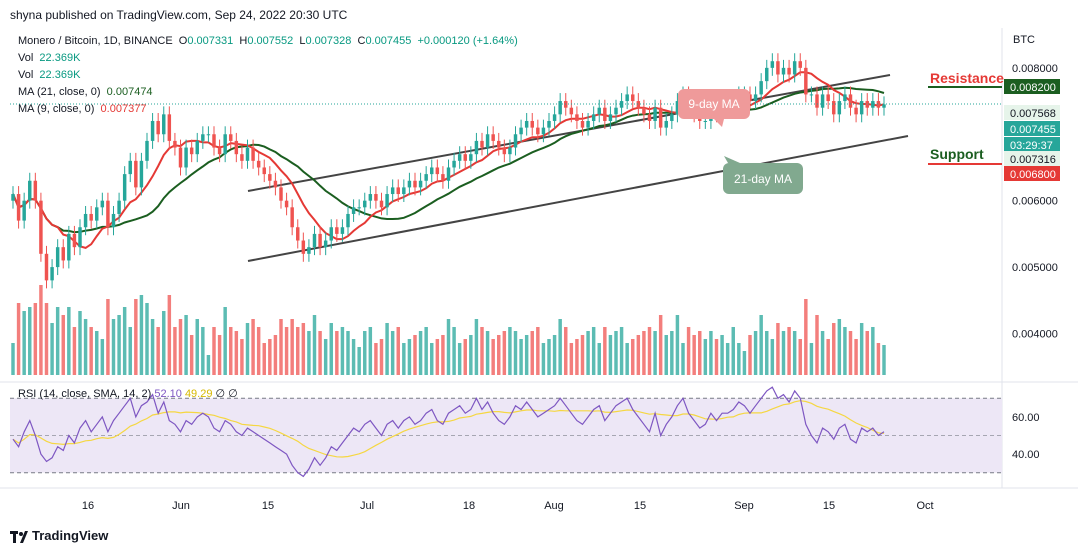 The height and width of the screenshot is (554, 1078). I want to click on time-tick-label: Oct, so click(924, 506).